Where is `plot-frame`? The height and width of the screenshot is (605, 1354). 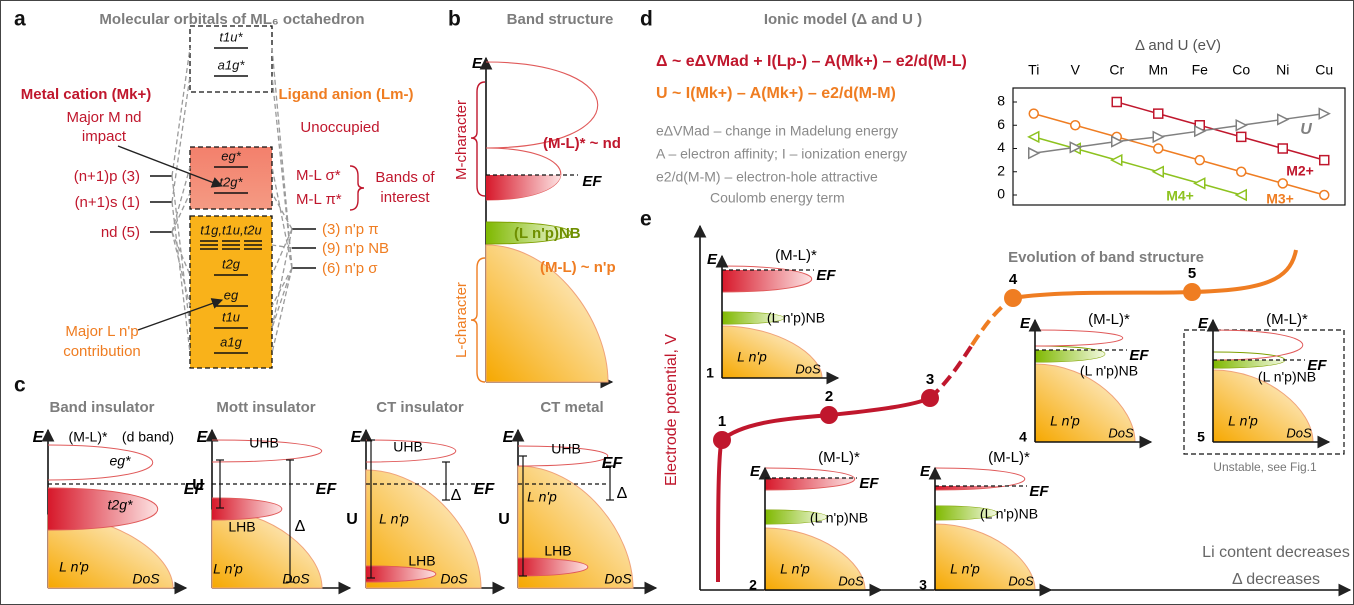 plot-frame is located at coordinates (1179, 146).